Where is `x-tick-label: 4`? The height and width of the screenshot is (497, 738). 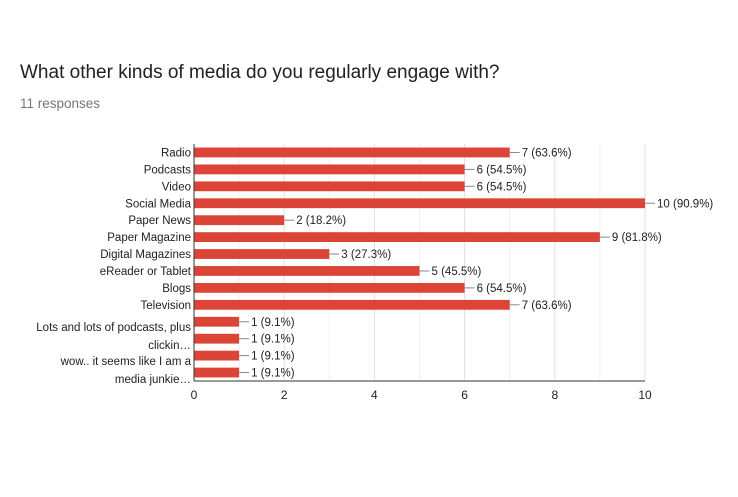
x-tick-label: 4 is located at coordinates (374, 395).